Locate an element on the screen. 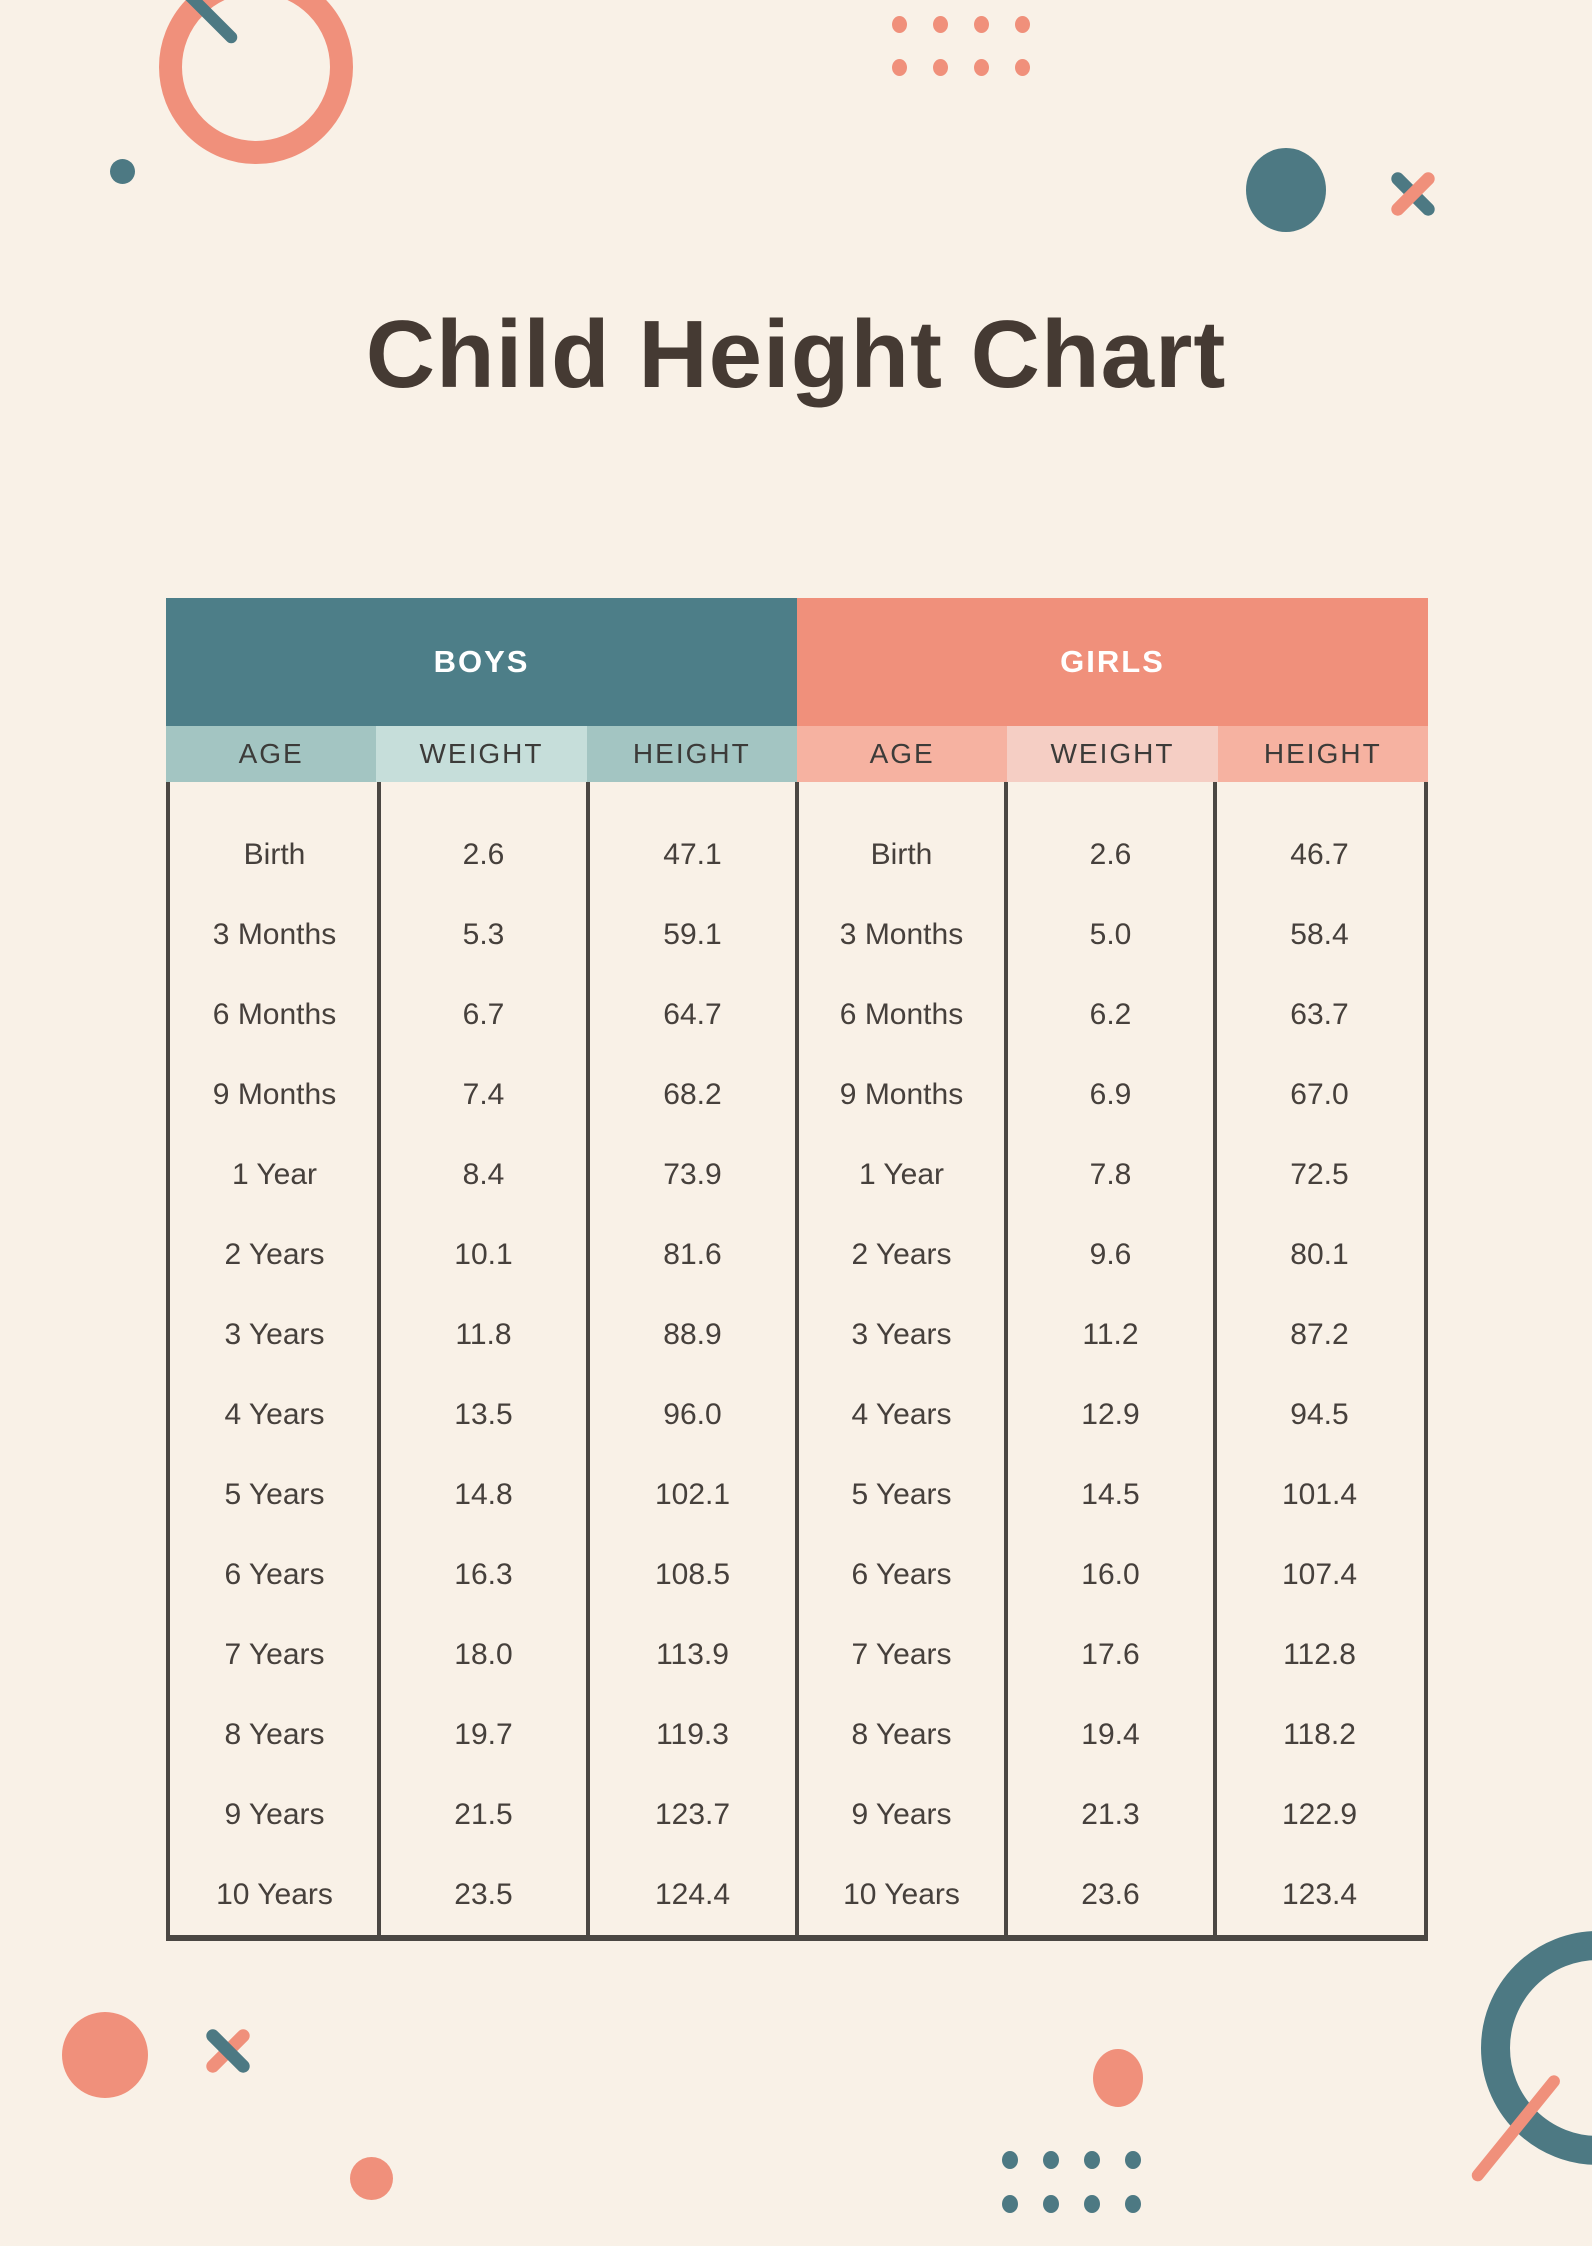 The image size is (1592, 2246). table-row: 6 Years 16.3 108.5 6 Years 16.0 107.4 is located at coordinates (797, 1575).